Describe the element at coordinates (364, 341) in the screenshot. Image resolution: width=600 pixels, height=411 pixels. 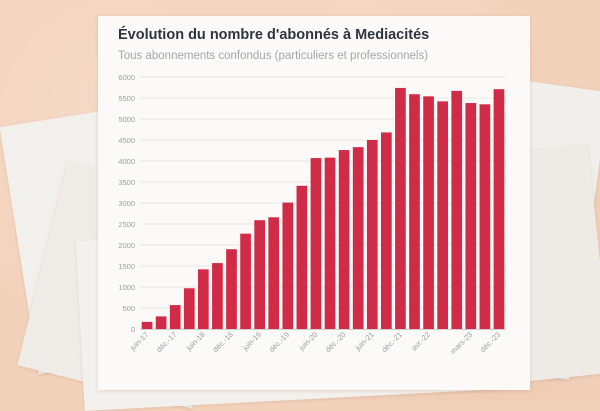
I see `x-tick-label: juin-21` at that location.